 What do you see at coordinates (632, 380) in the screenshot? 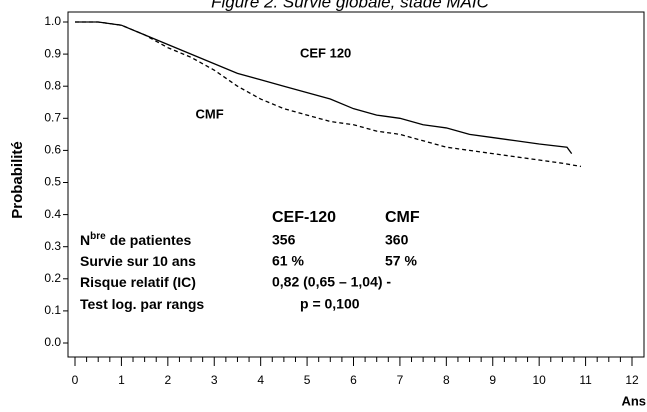
I see `x-tick-label: 12` at bounding box center [632, 380].